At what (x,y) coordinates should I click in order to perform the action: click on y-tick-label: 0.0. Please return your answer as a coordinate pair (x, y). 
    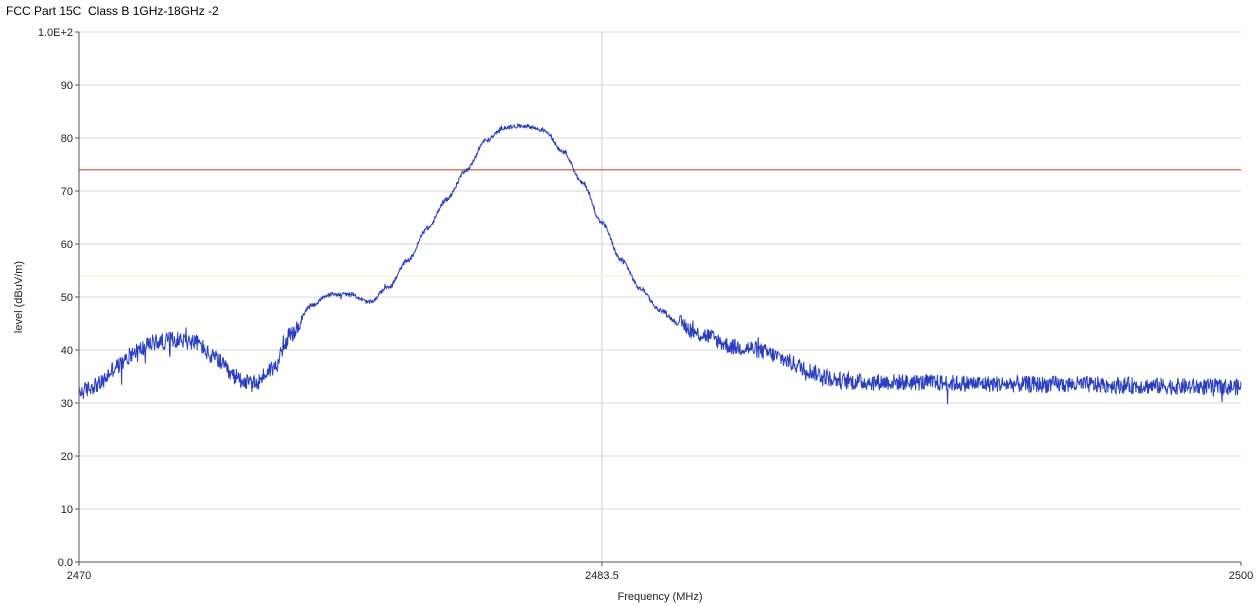
    Looking at the image, I should click on (65, 563).